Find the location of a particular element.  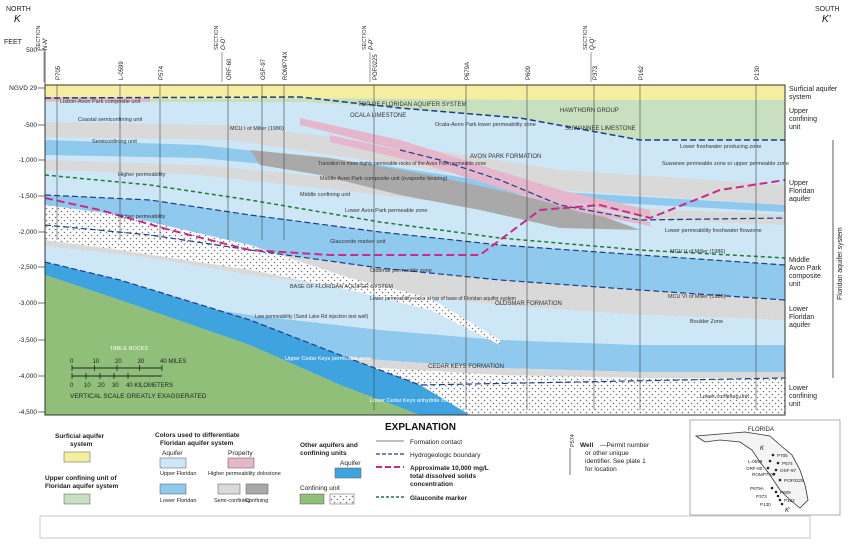

unit-upper-confining-3: unit is located at coordinates (794, 127).